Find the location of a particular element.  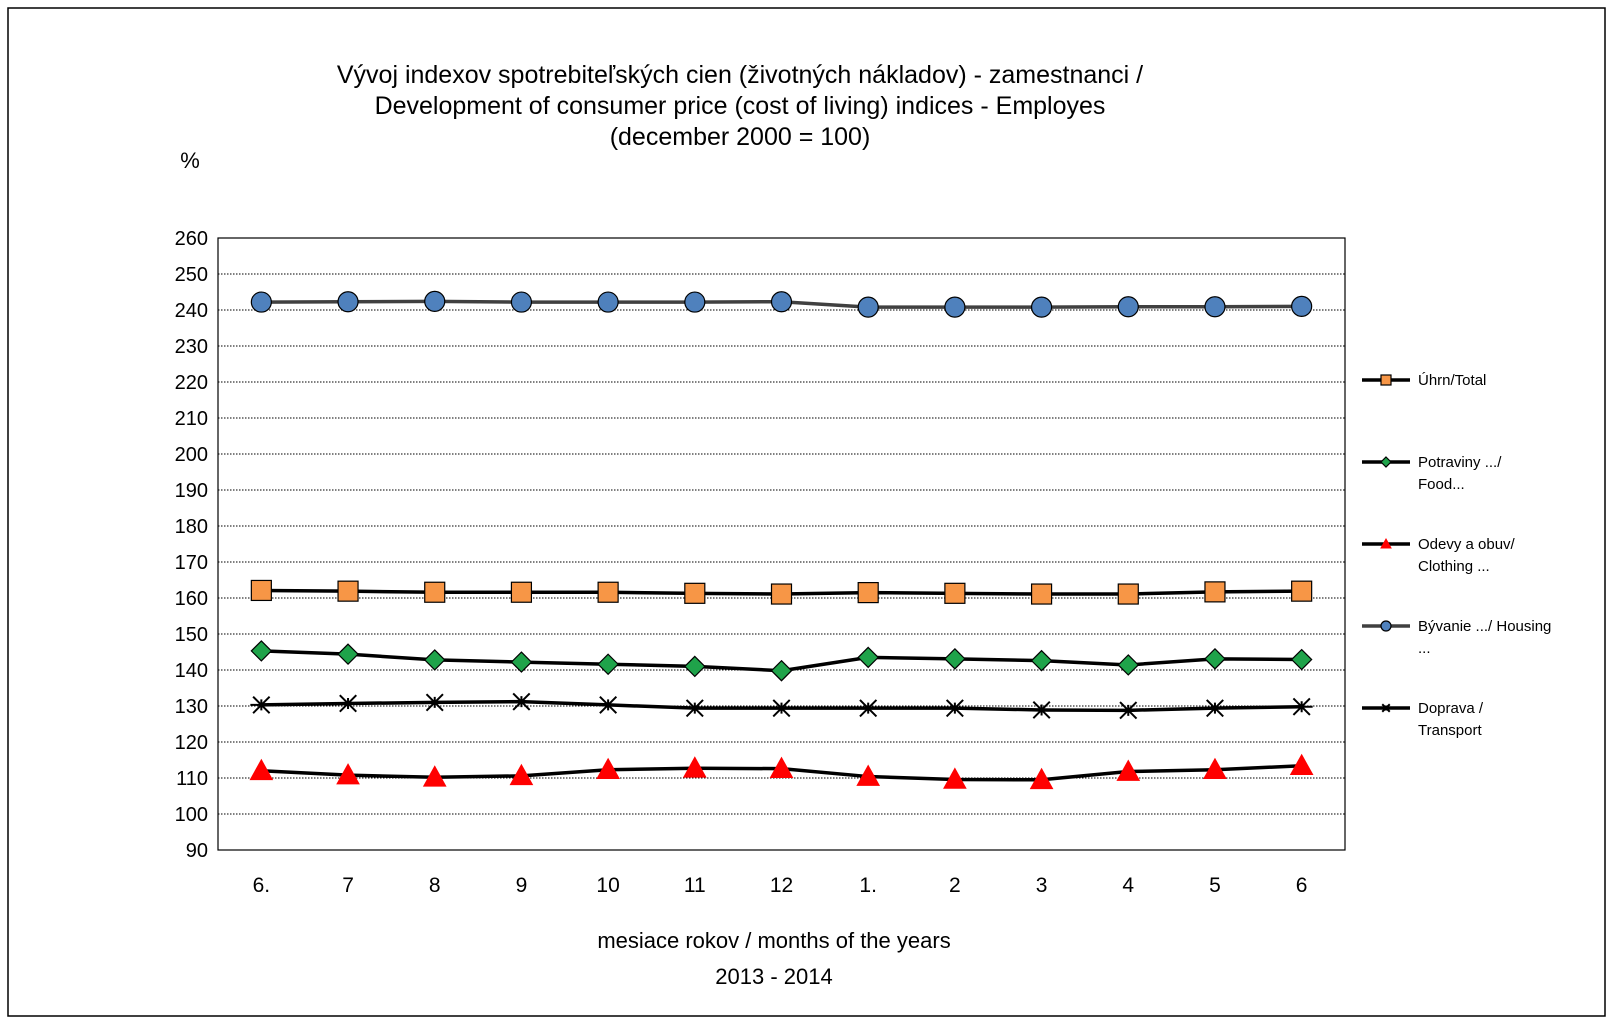

y-tick-label: 160 is located at coordinates (191, 599).